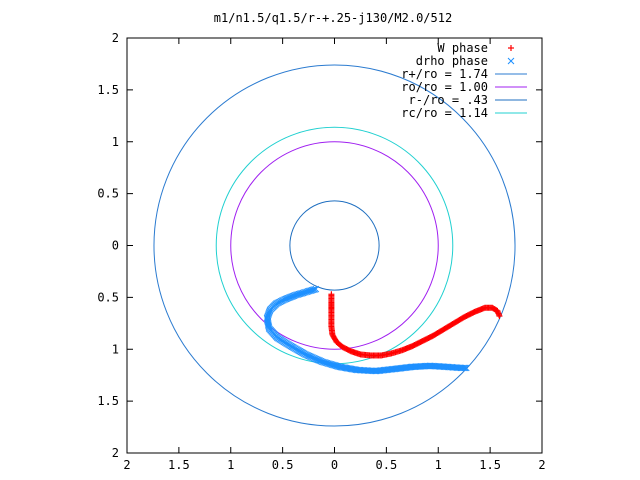  I want to click on chart-title: m1/n1.5/q1.5/r-+.25-j130/M2.0/512, so click(333, 18).